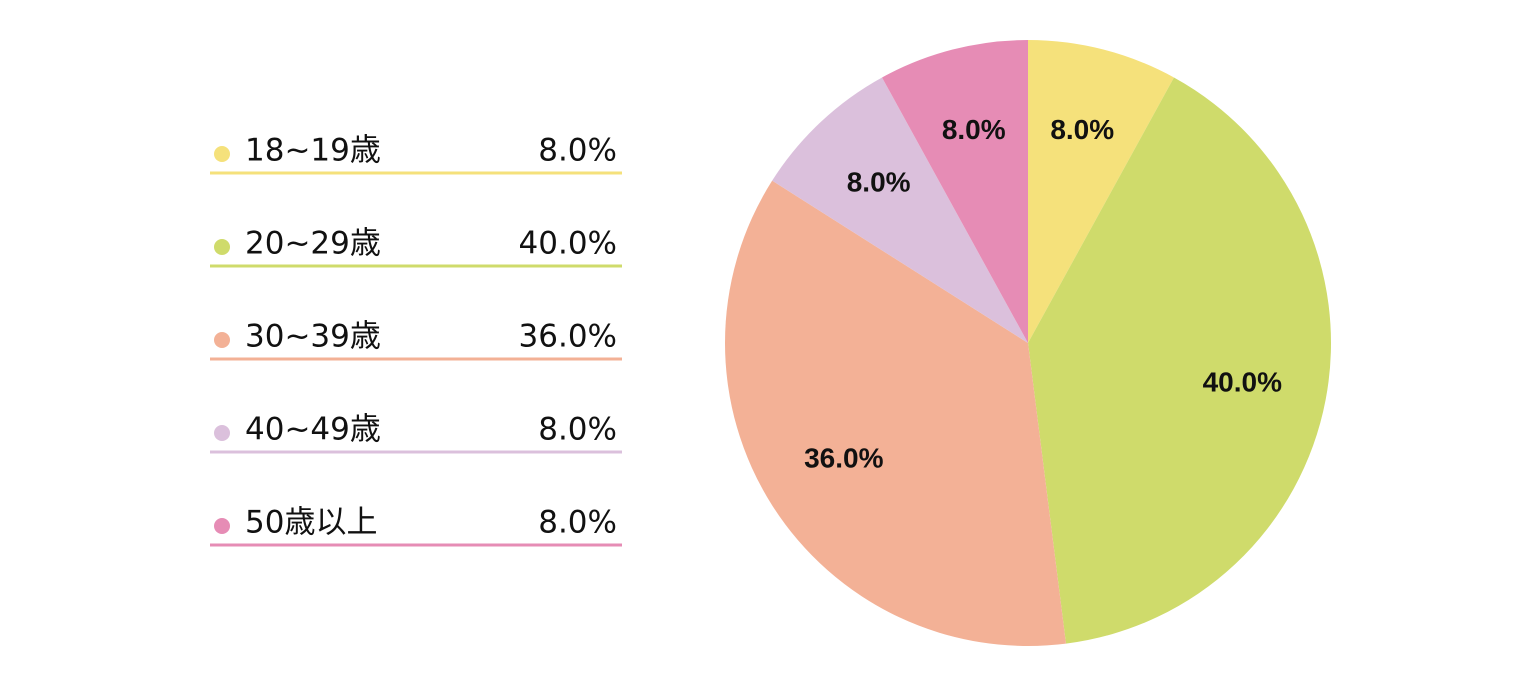 Image resolution: width=1536 pixels, height=679 pixels. Describe the element at coordinates (311, 523) in the screenshot. I see `legend-label: 50歳以上` at that location.